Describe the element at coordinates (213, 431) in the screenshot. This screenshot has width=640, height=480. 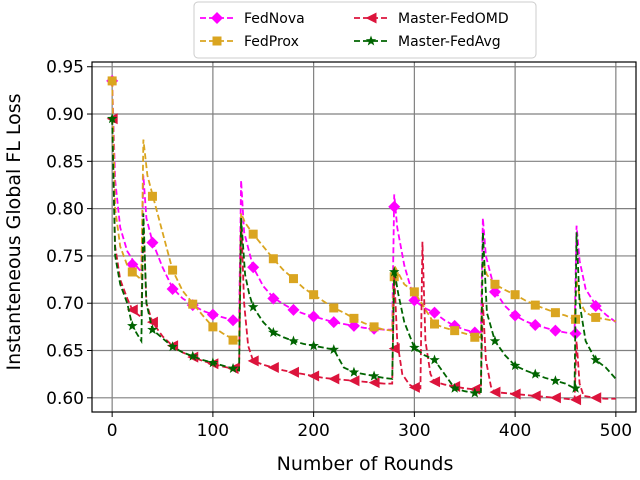
I see `x-tick-label: 100` at that location.